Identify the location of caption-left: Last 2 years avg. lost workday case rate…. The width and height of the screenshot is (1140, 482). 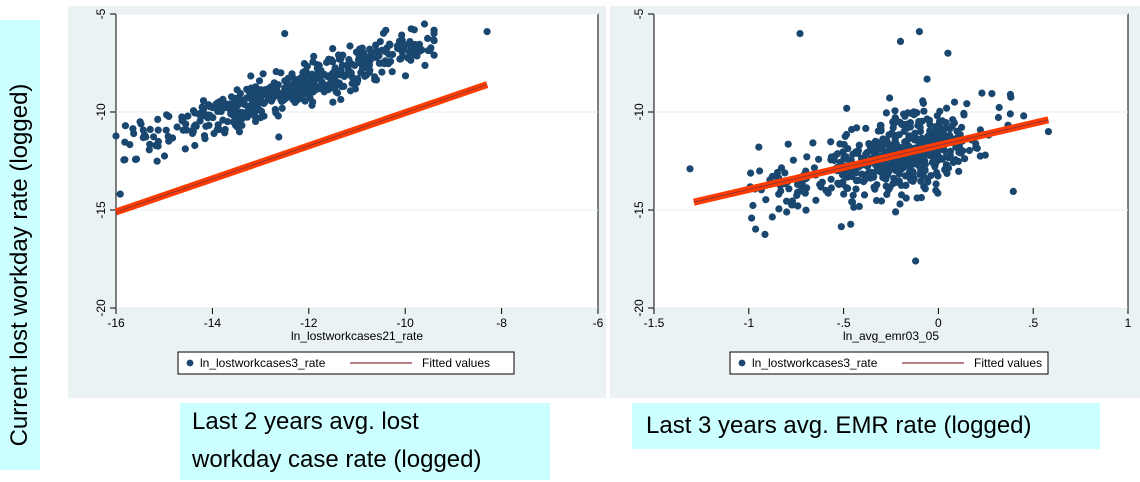
(365, 441).